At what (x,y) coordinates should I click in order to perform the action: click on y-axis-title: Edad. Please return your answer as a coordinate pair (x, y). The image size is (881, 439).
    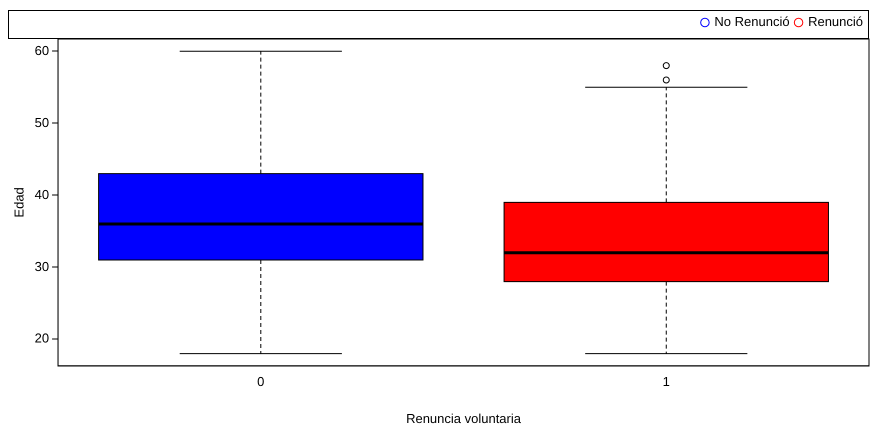
    Looking at the image, I should click on (18, 202).